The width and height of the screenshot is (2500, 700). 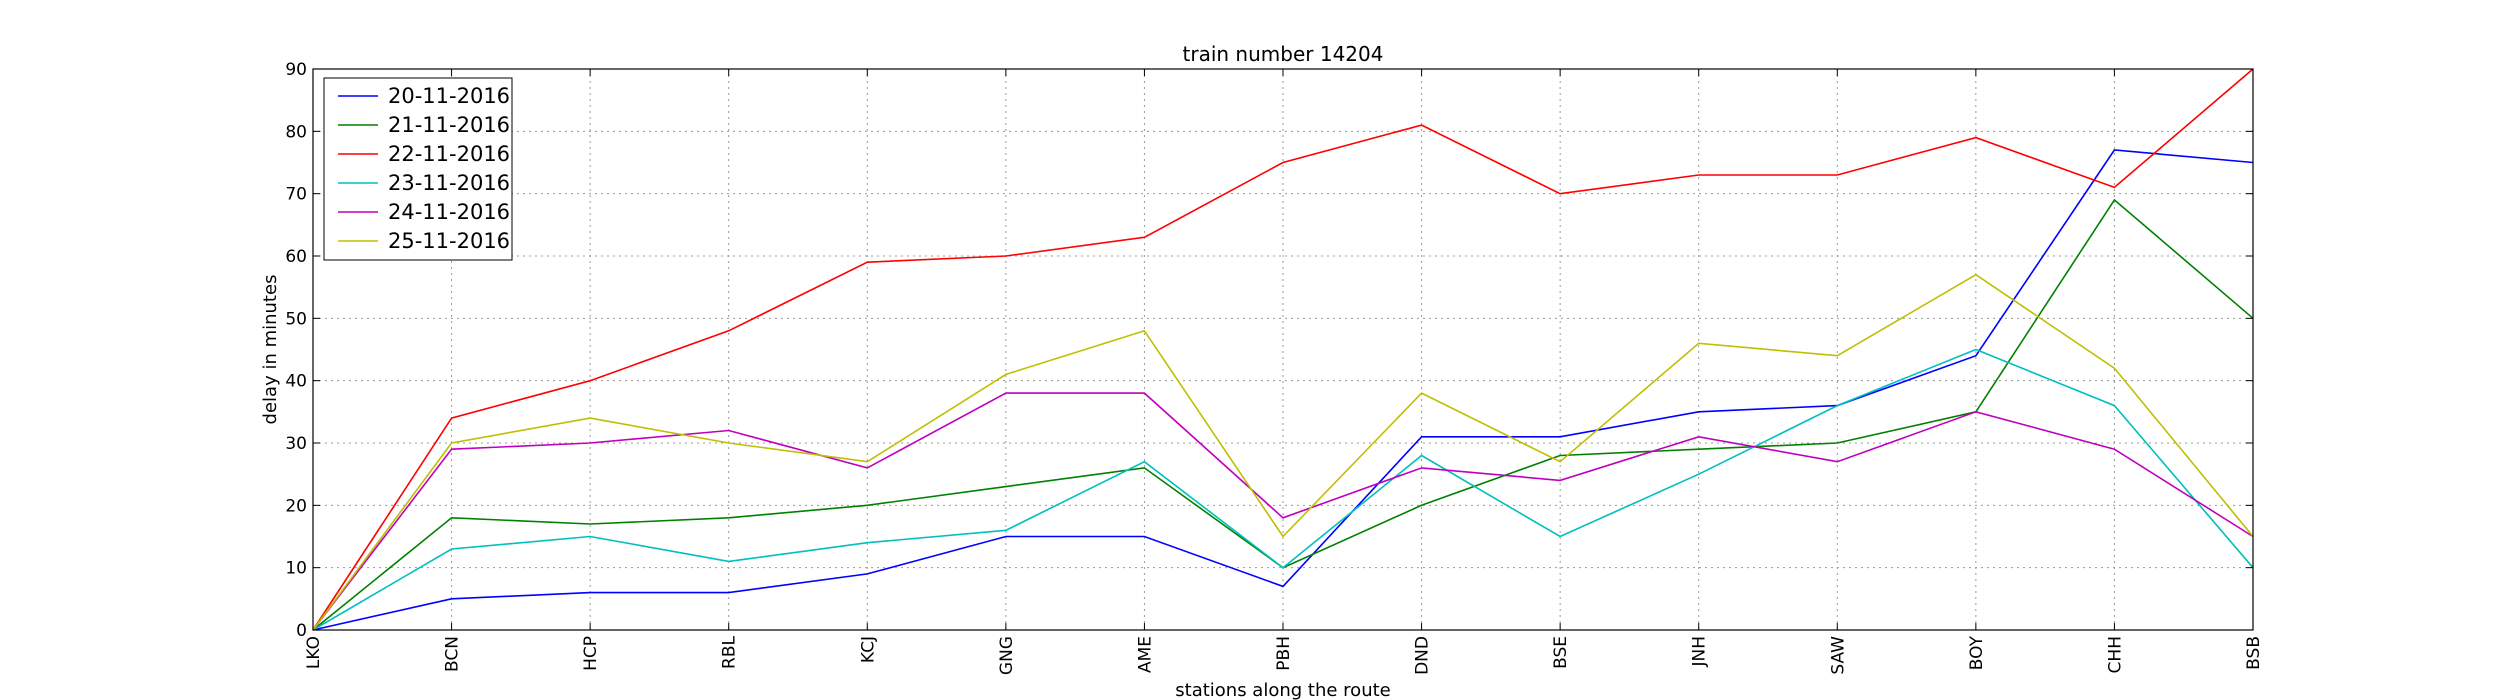 What do you see at coordinates (296, 257) in the screenshot?
I see `y-tick-label: 60` at bounding box center [296, 257].